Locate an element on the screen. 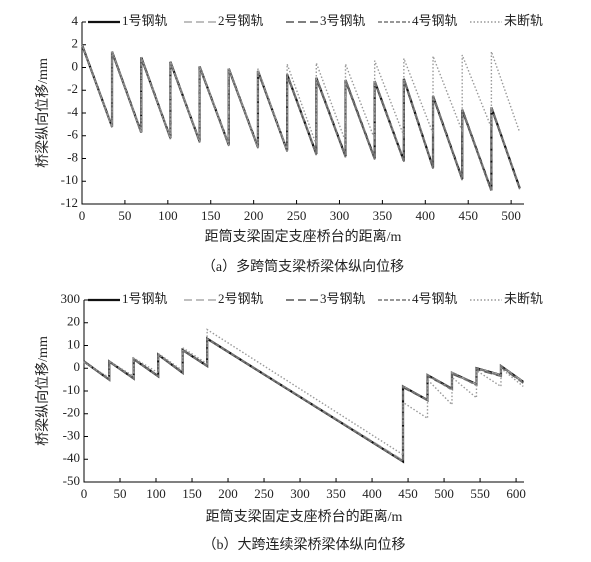  y-tick-label: -6 is located at coordinates (72, 134).